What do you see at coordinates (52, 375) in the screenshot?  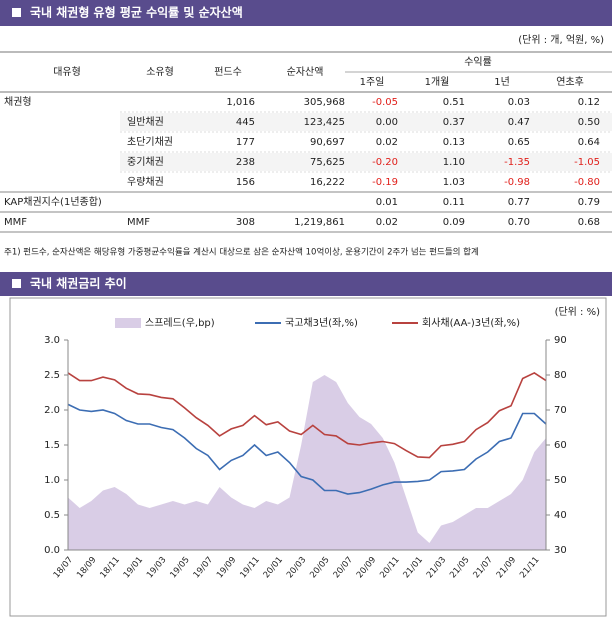 I see `y-tick-label: 2.5` at bounding box center [52, 375].